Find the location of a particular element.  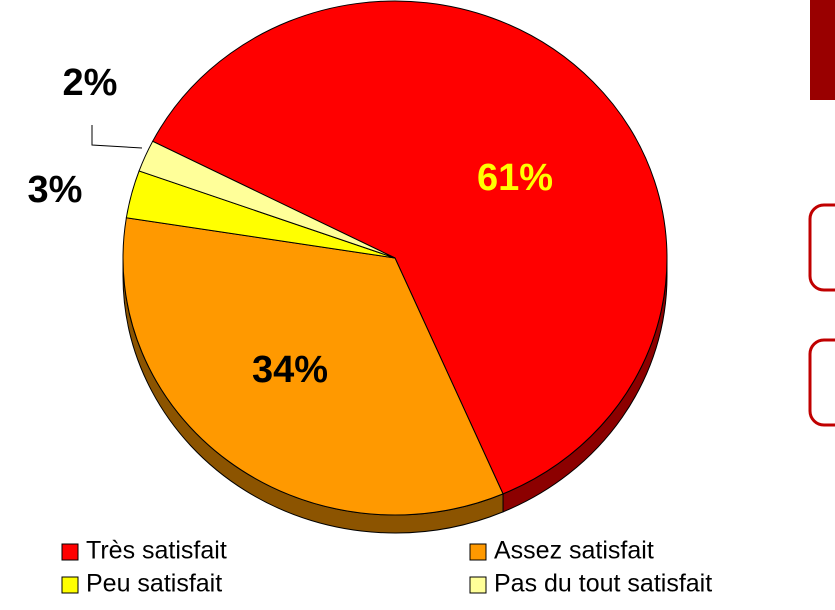

data-label: 2% is located at coordinates (90, 83).